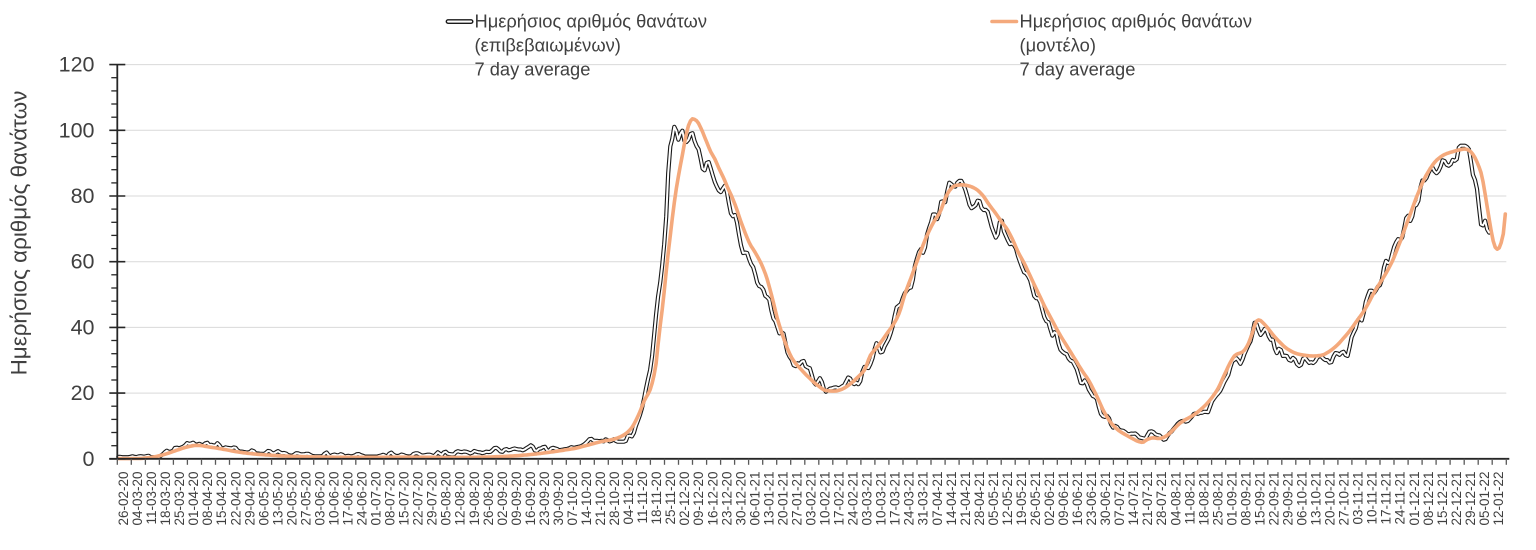 The width and height of the screenshot is (1536, 550). What do you see at coordinates (782, 499) in the screenshot?
I see `svg-text: 20-01-21` at bounding box center [782, 499].